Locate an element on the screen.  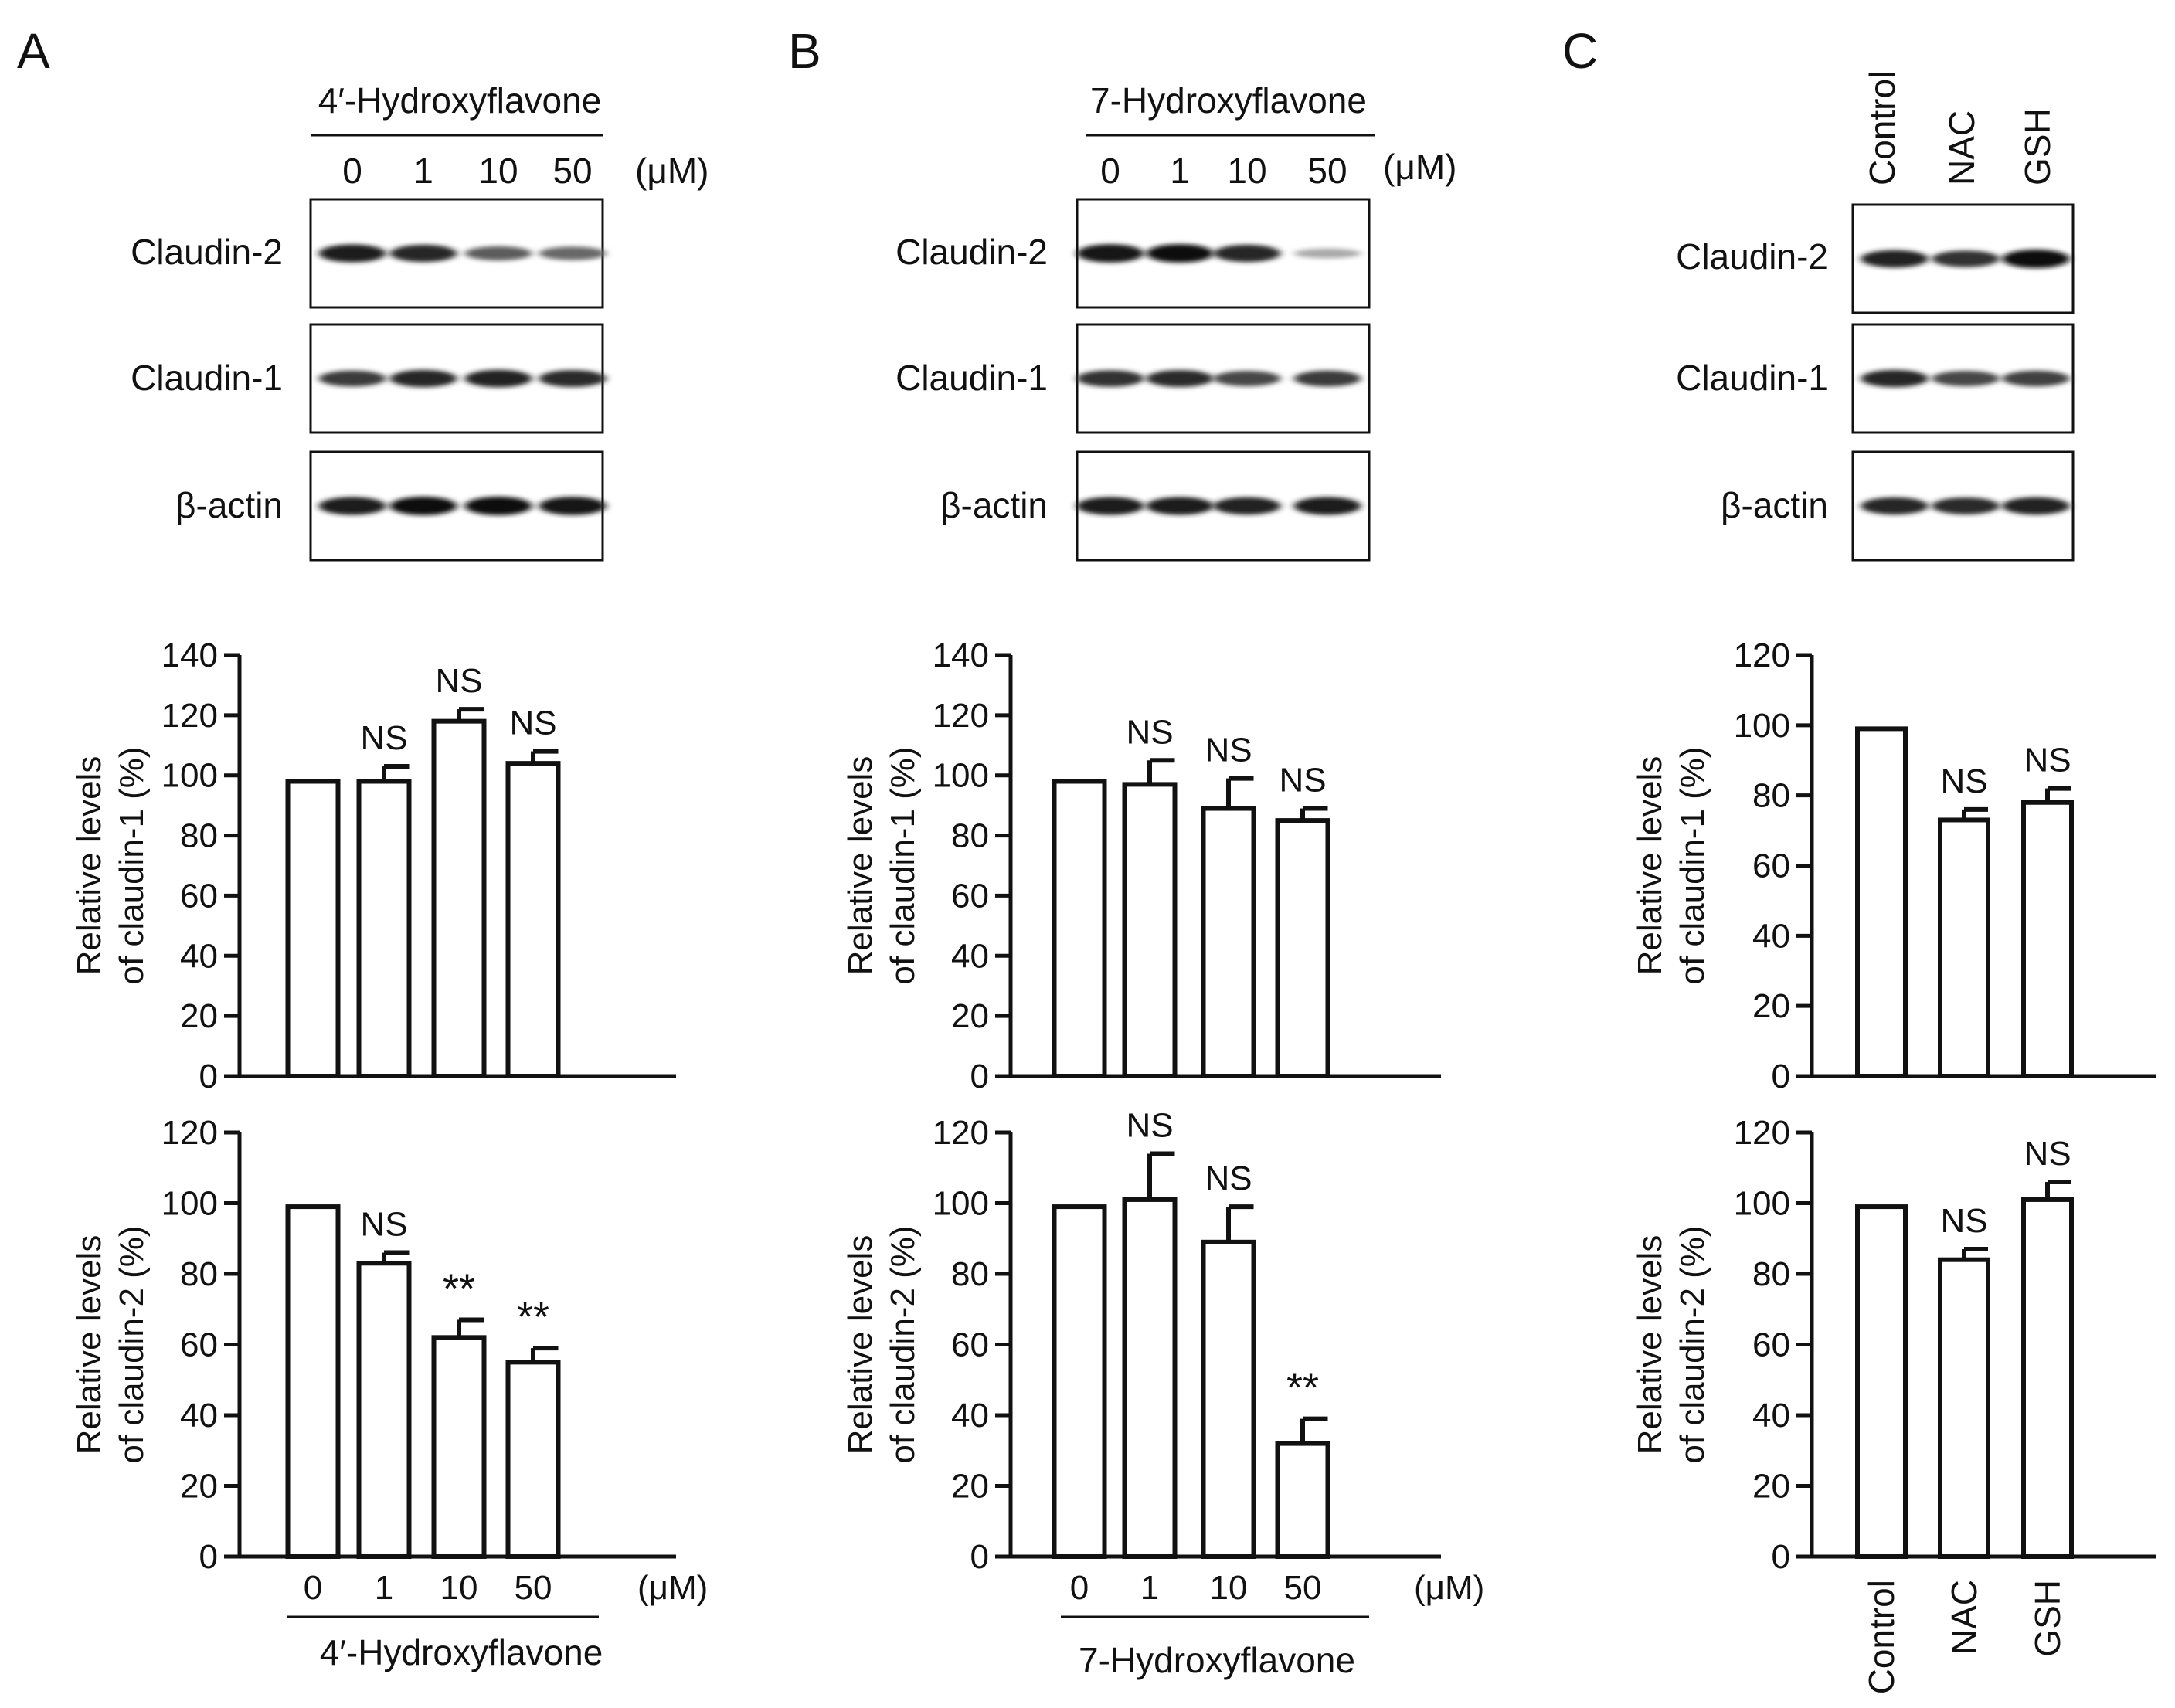
blot-a-lane-3: 50 is located at coordinates (572, 171).